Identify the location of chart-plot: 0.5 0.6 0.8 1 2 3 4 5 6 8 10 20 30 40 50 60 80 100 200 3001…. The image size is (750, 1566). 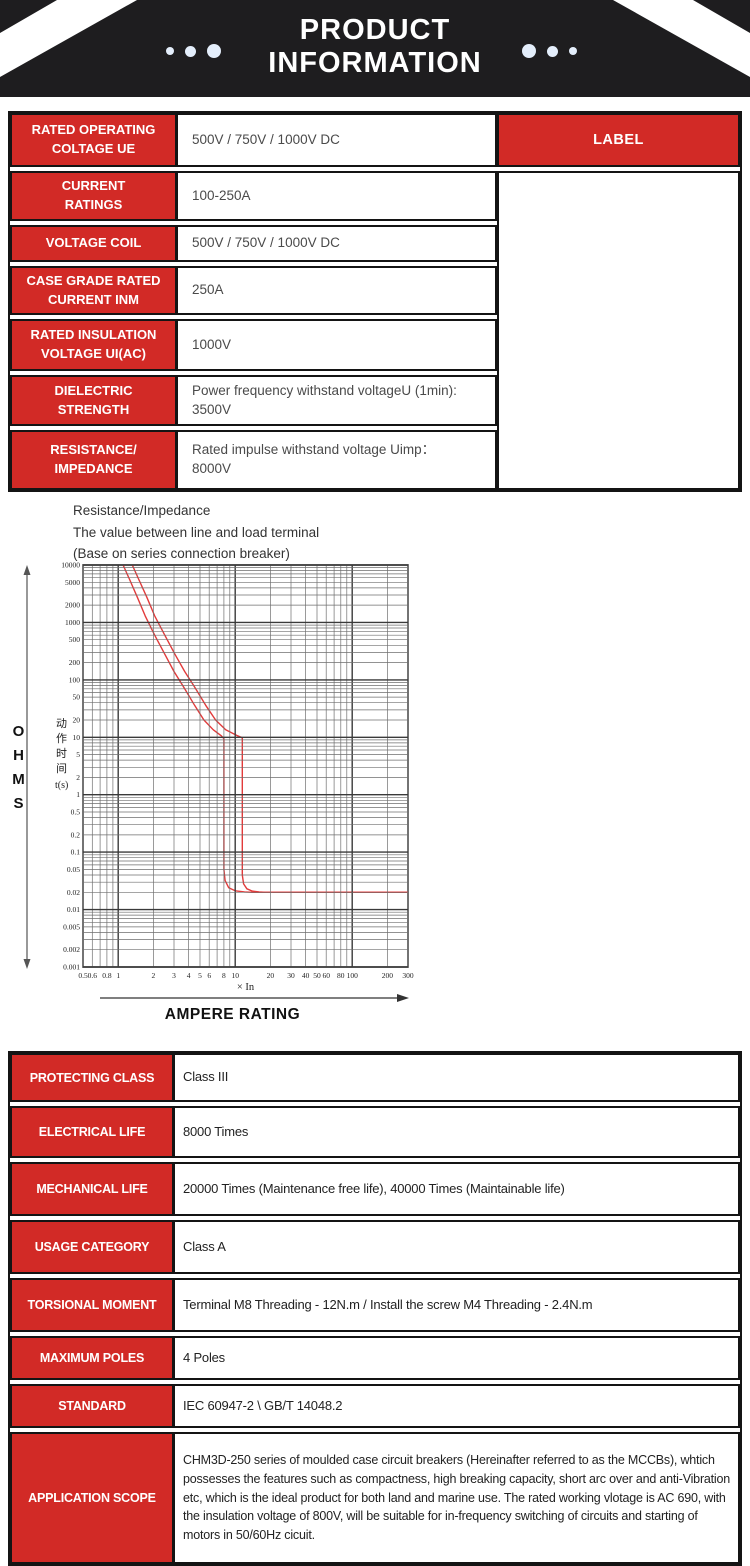
(218, 781).